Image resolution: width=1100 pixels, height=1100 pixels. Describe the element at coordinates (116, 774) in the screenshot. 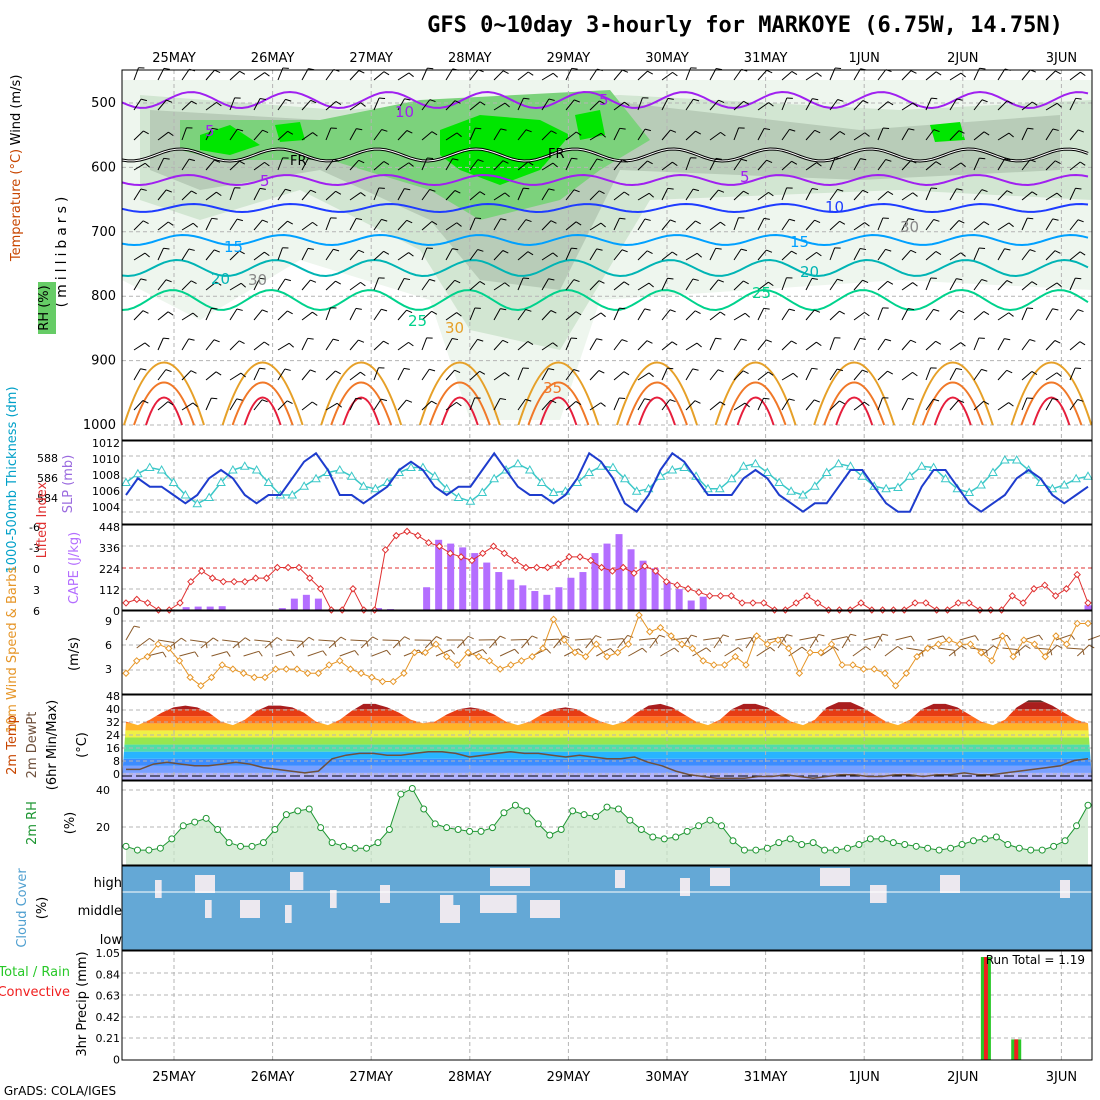

I see `temp-tick-label: 0` at that location.